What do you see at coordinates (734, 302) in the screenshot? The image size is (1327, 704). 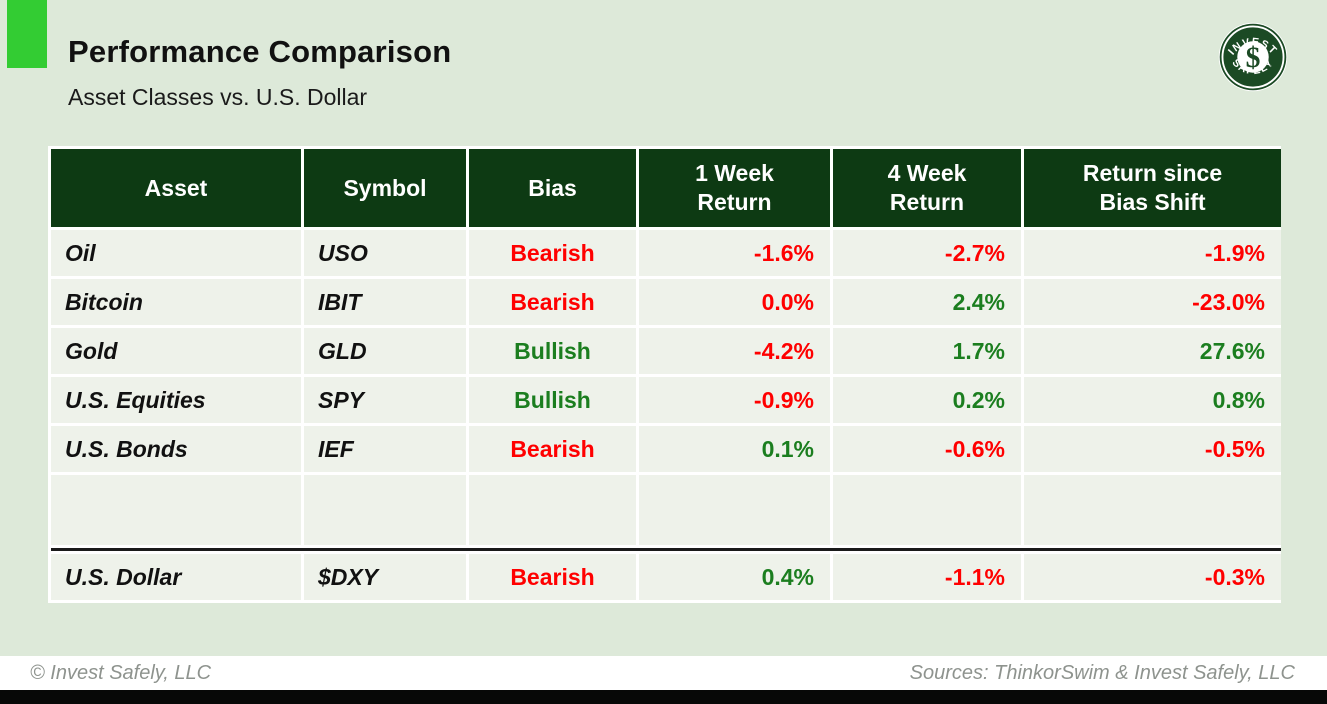 I see `1-week-return-cell-bitcoin: 0.0%` at bounding box center [734, 302].